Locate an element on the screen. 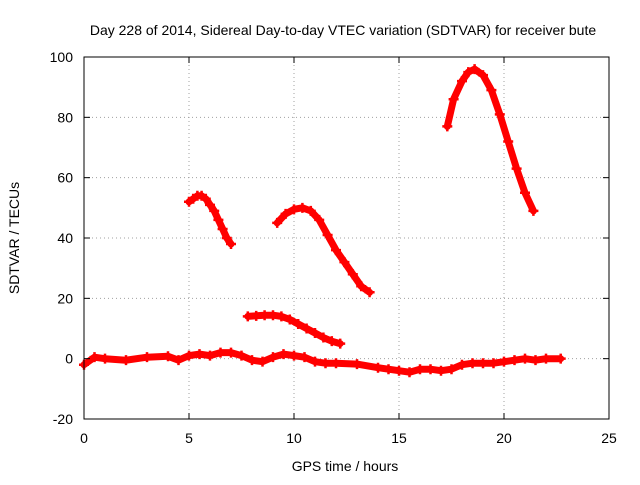  y-tick-label: 40 is located at coordinates (65, 238).